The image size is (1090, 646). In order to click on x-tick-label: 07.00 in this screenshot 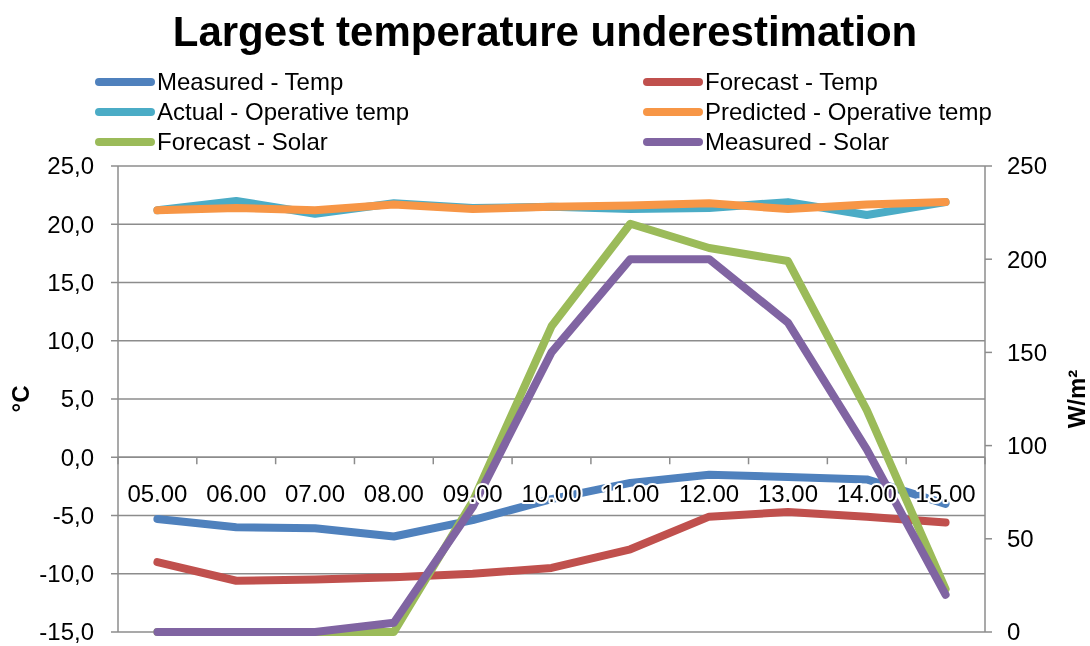, I will do `click(315, 494)`.